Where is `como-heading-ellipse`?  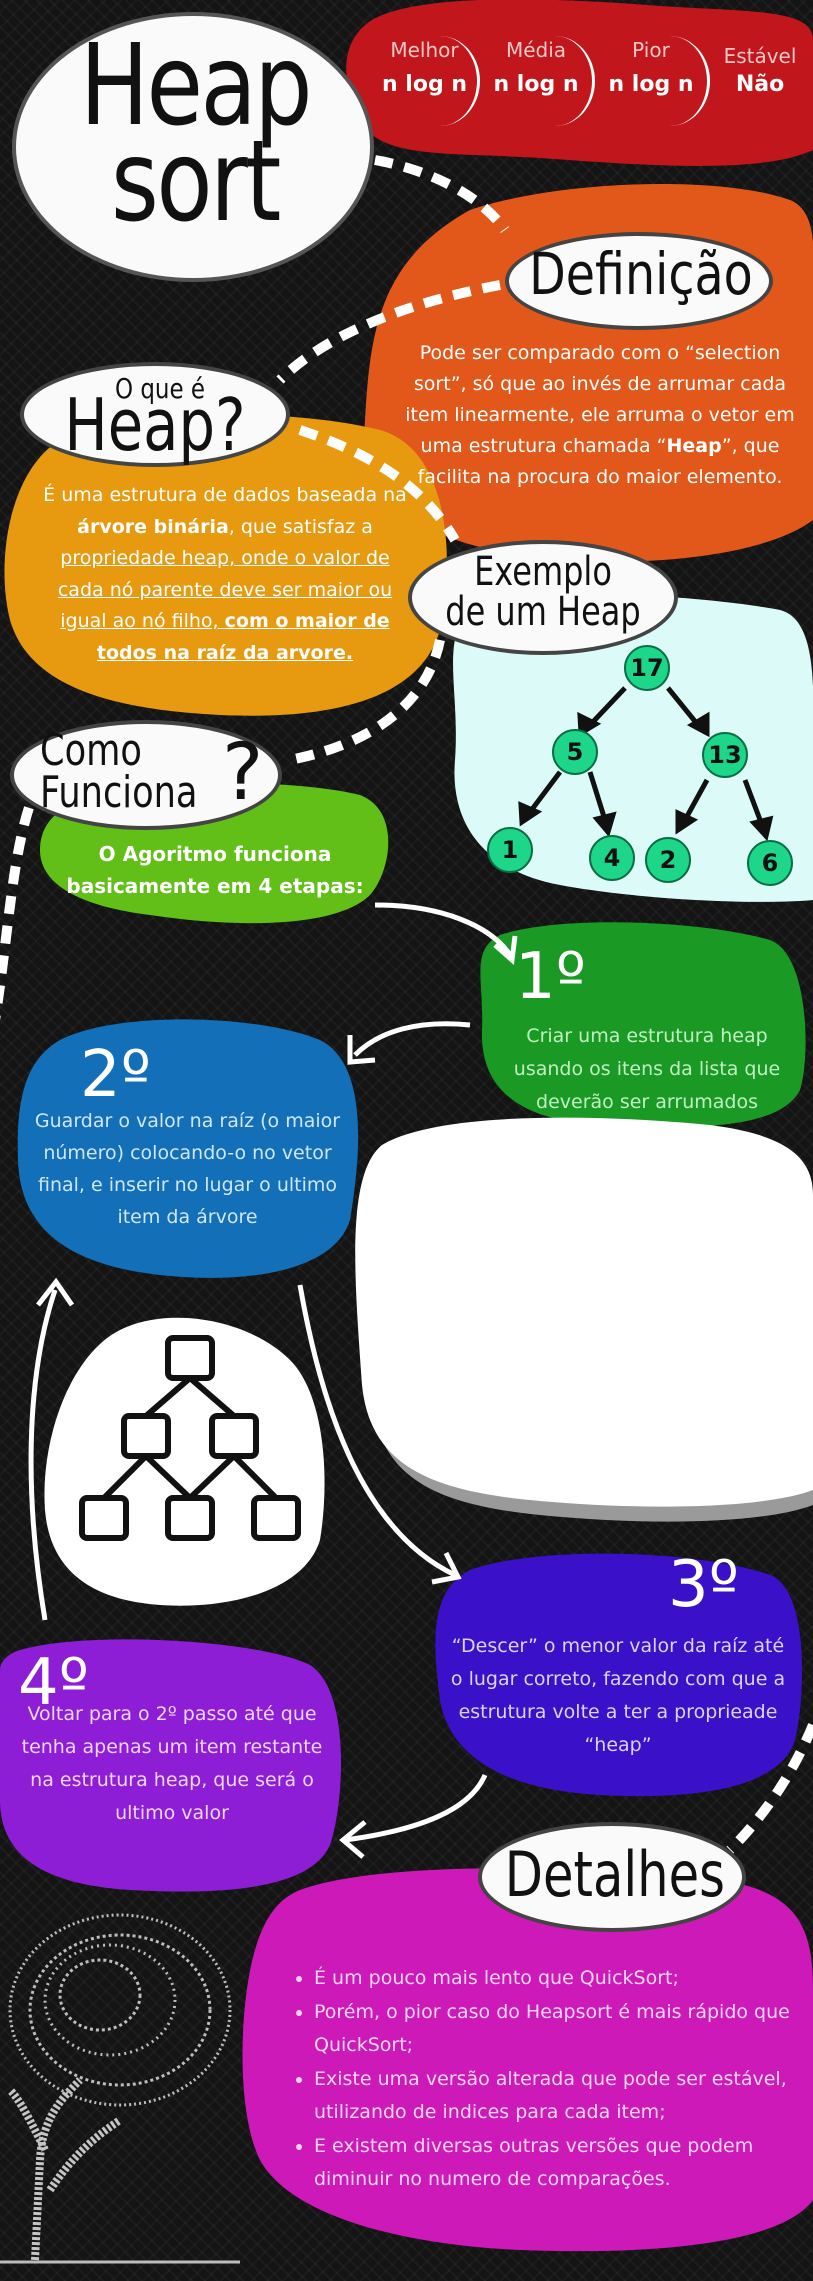 como-heading-ellipse is located at coordinates (146, 775).